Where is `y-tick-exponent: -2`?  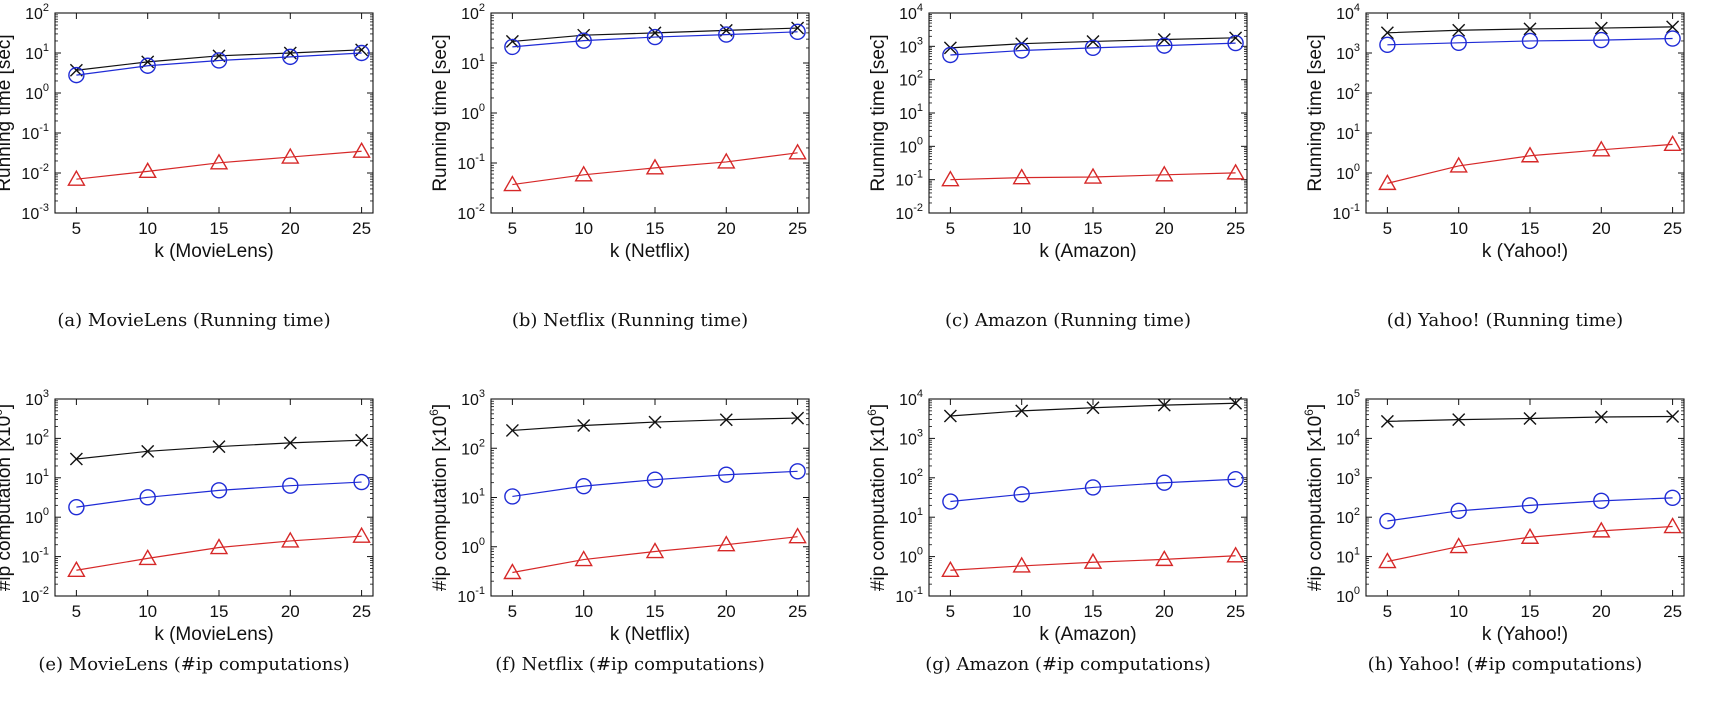 y-tick-exponent: -2 is located at coordinates (480, 208).